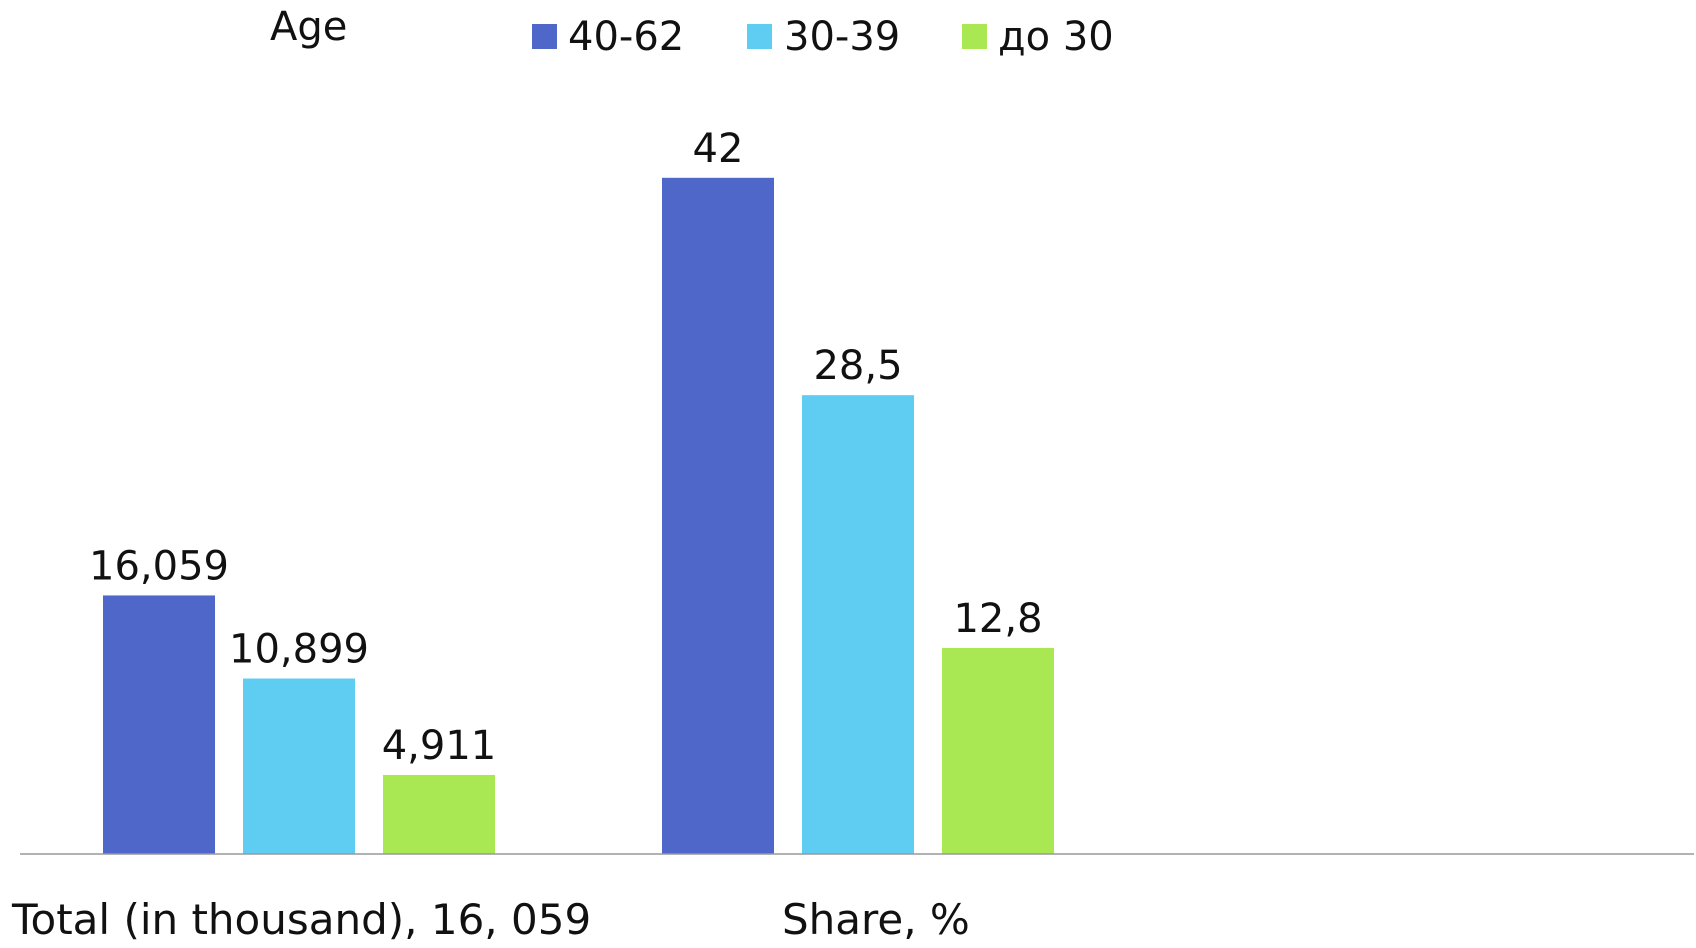 The image size is (1696, 948). What do you see at coordinates (876, 919) in the screenshot?
I see `x-axis-category-share: Share, %` at bounding box center [876, 919].